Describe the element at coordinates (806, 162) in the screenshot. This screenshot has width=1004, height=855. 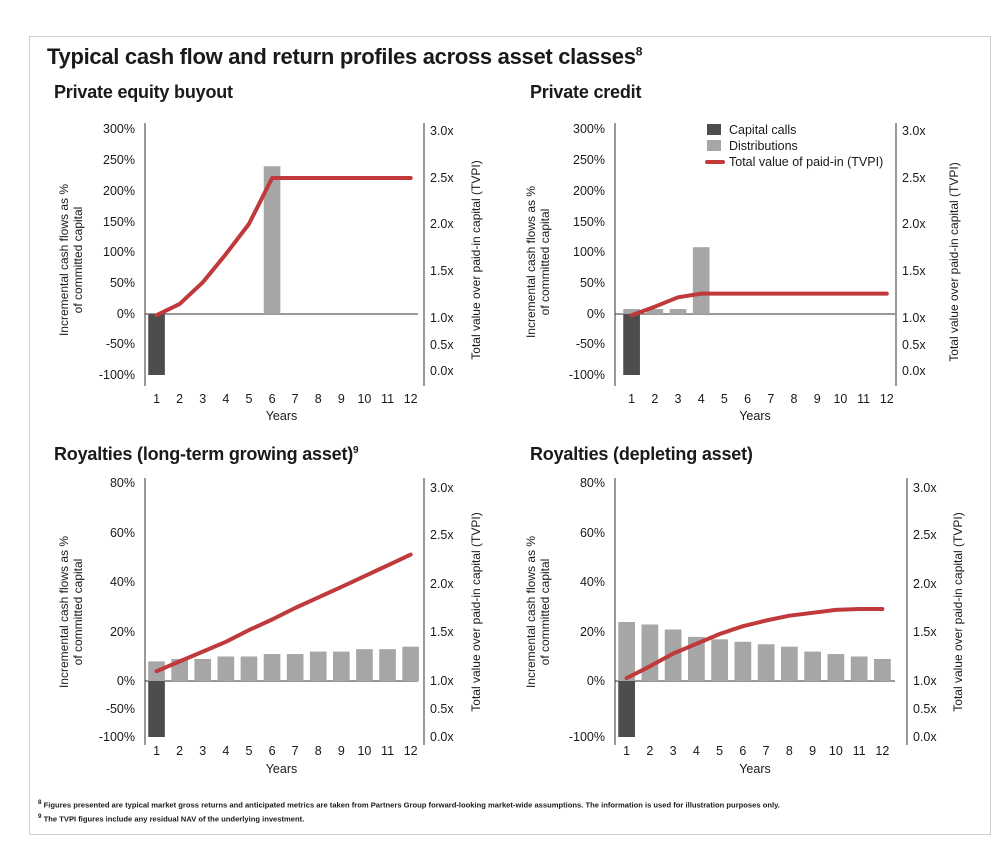
I see `legend-label-tvpi: Total value of paid-in (TVPI)` at that location.